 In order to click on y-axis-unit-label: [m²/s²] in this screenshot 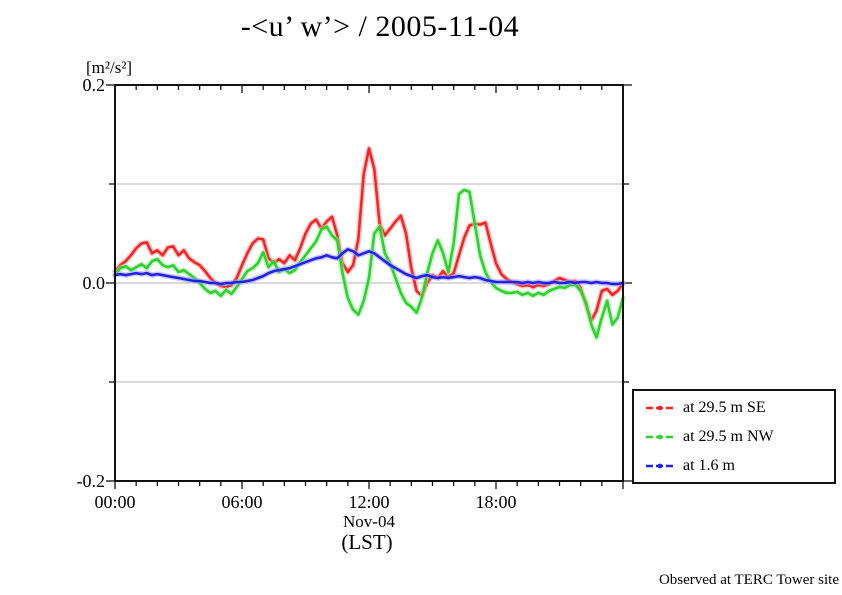, I will do `click(109, 67)`.